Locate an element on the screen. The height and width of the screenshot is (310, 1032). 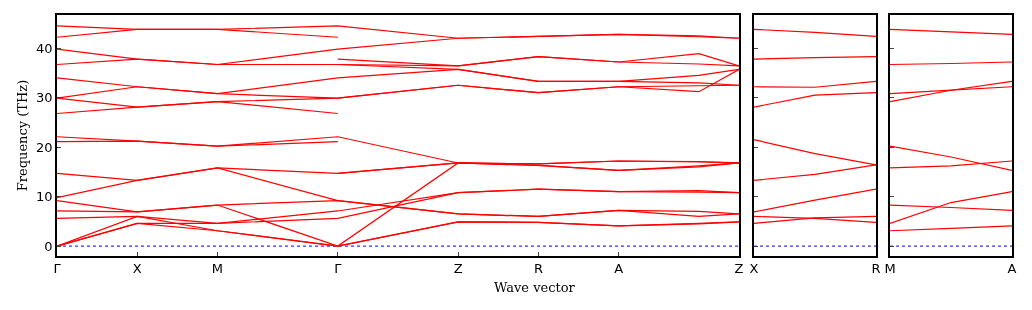
y-tick-label: 20 is located at coordinates (44, 147).